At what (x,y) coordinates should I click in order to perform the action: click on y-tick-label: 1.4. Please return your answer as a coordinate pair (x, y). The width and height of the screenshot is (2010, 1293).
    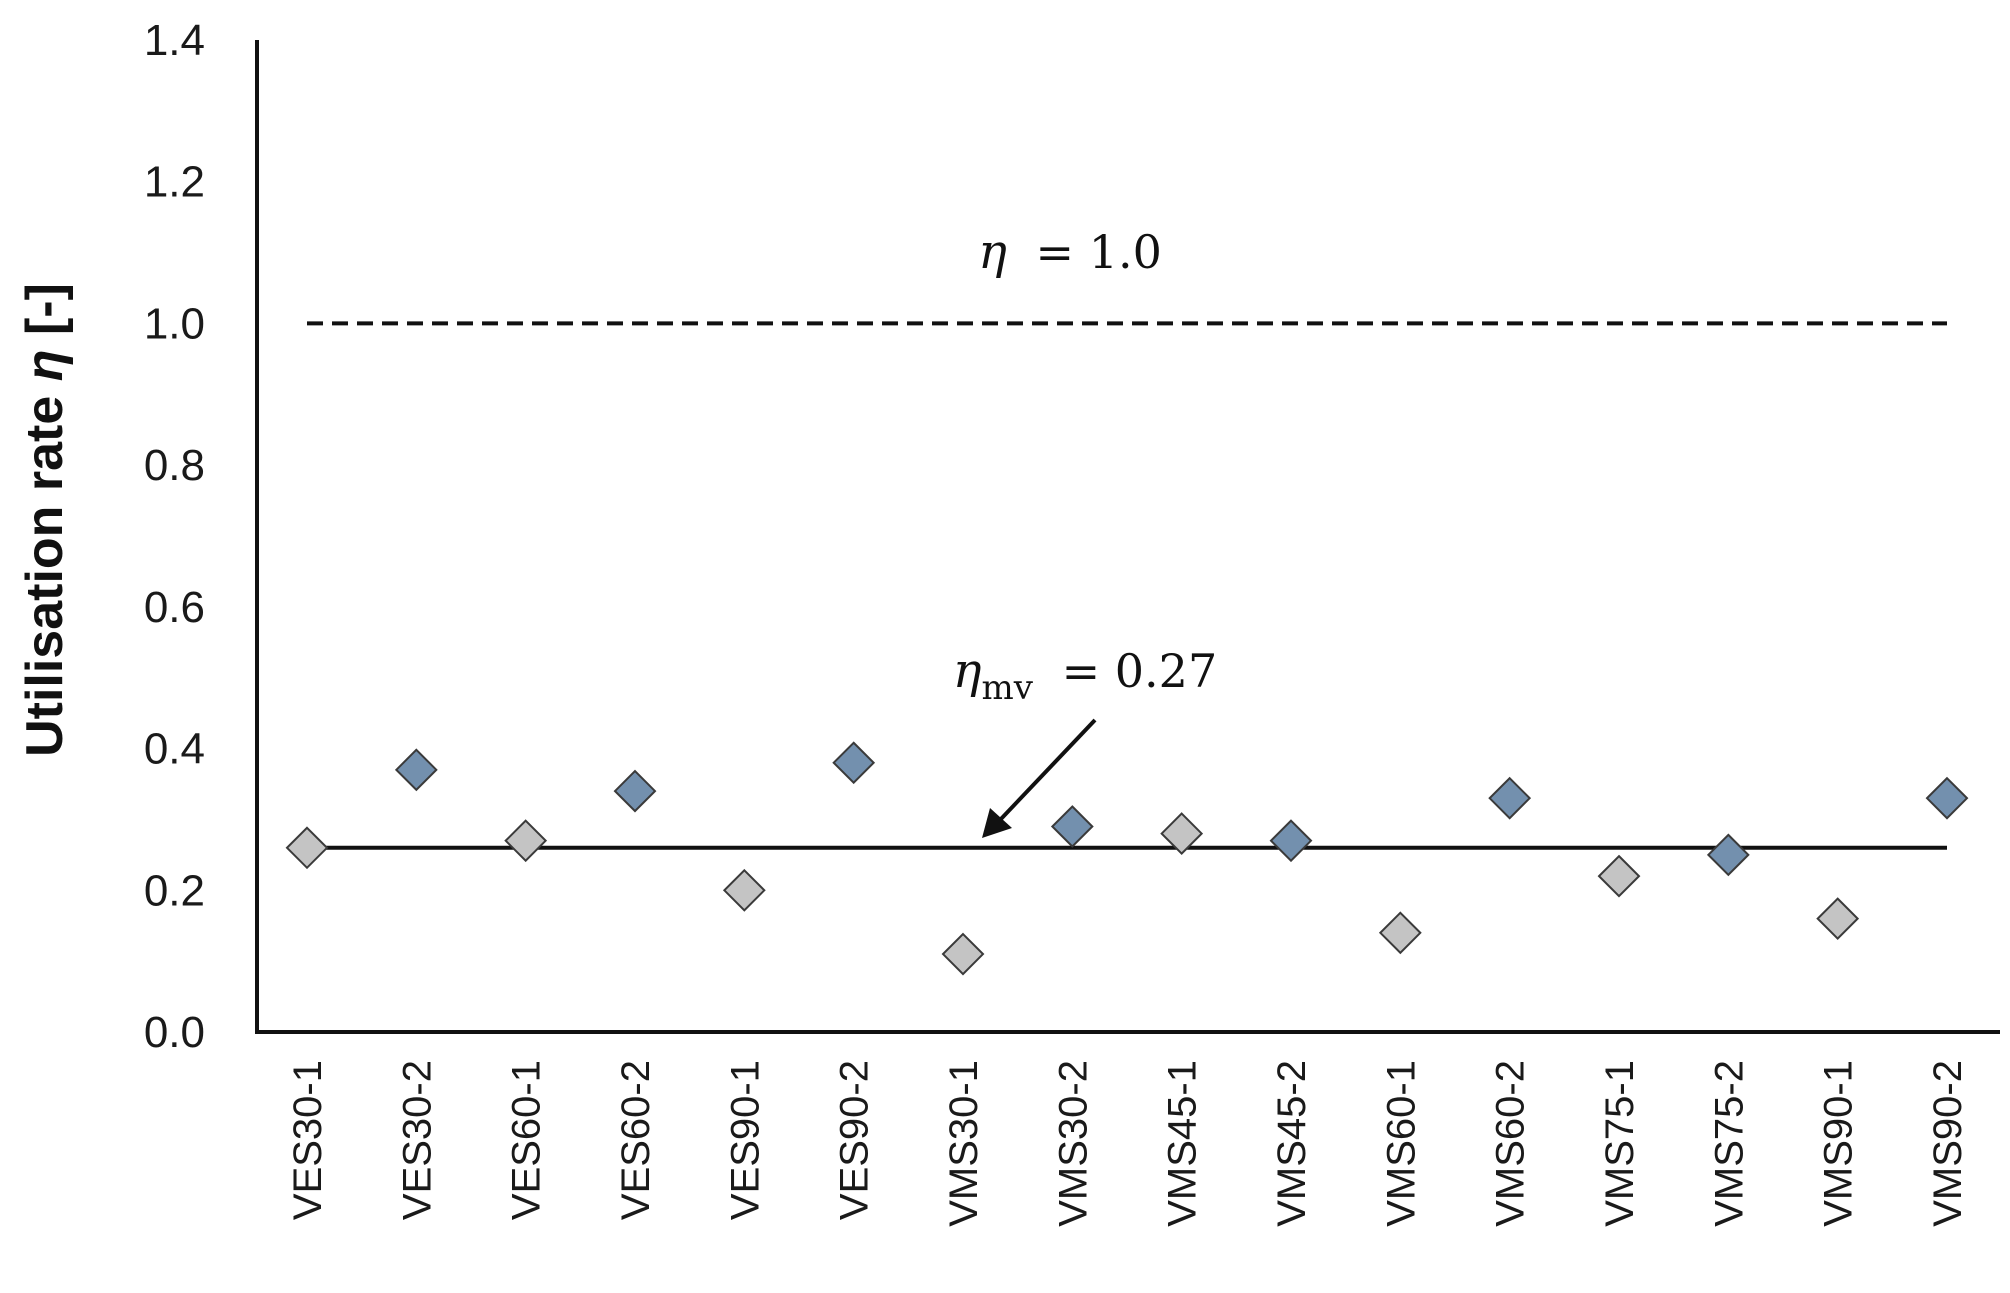
    Looking at the image, I should click on (174, 40).